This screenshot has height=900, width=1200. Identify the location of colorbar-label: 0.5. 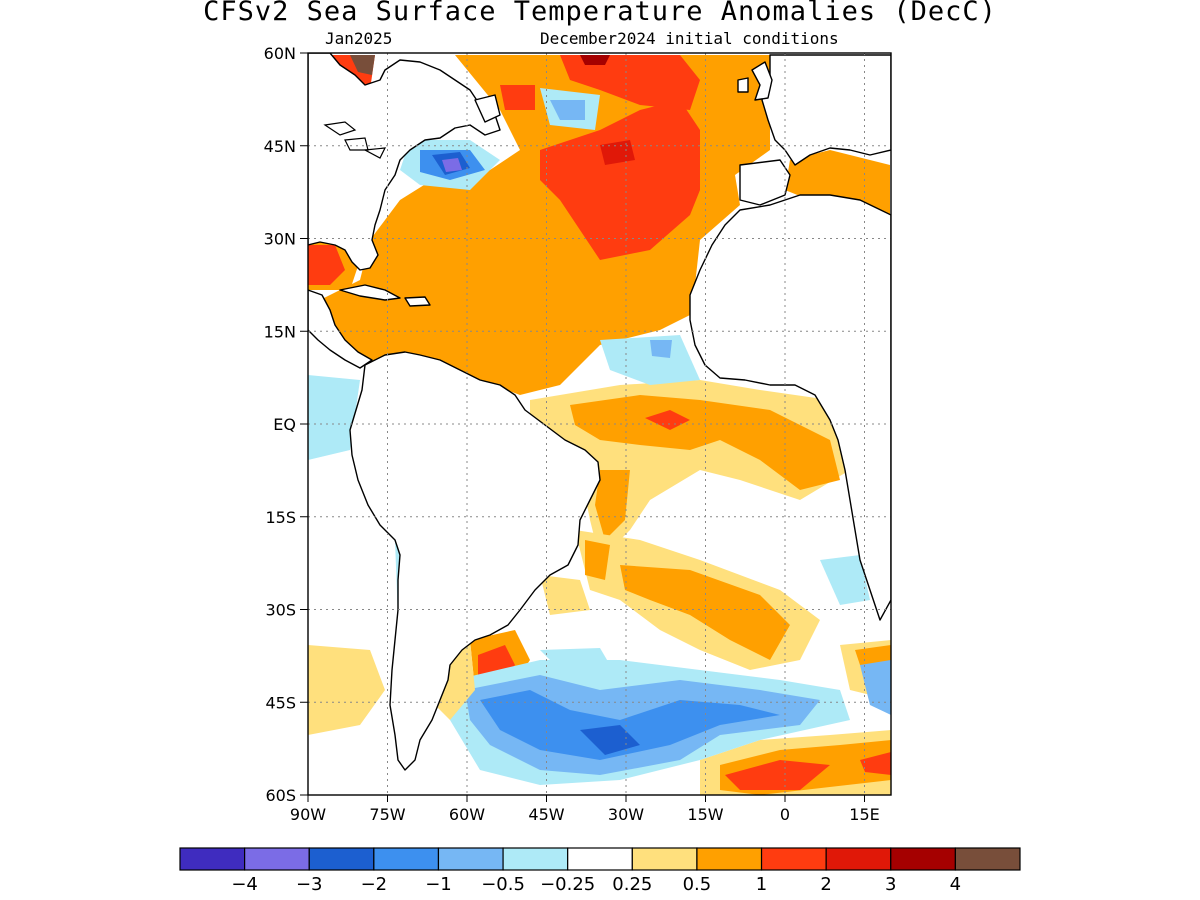
(697, 884).